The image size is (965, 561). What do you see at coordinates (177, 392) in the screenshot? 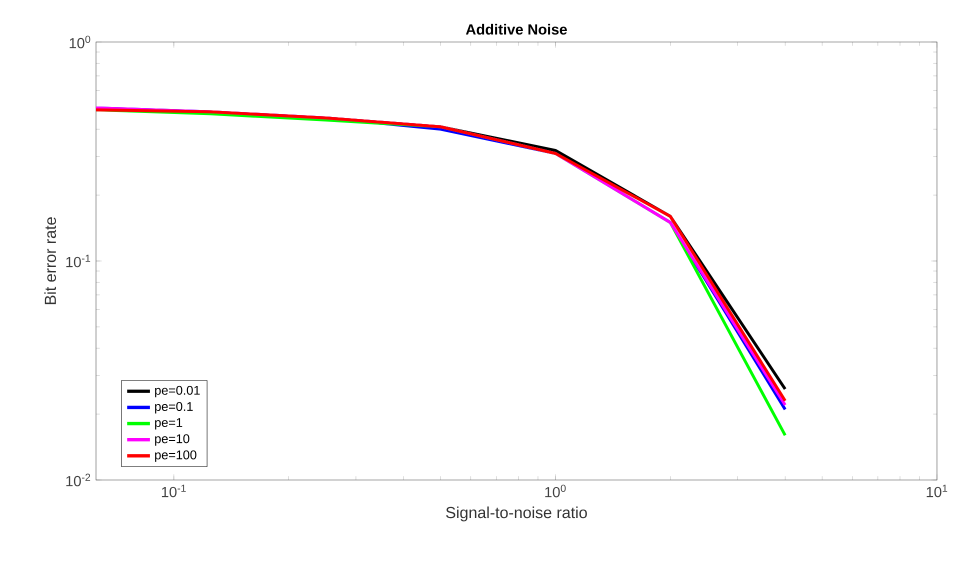
I see `legend-label: pe=0.01` at bounding box center [177, 392].